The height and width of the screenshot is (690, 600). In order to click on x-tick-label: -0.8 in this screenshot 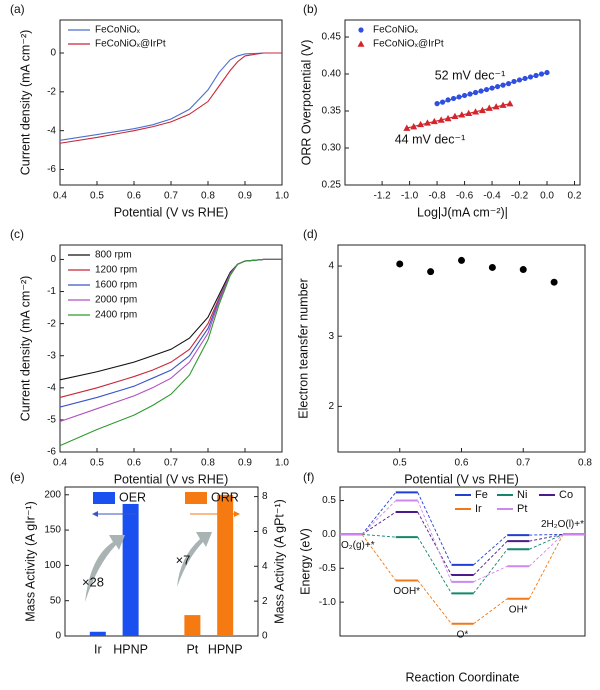, I will do `click(437, 196)`.